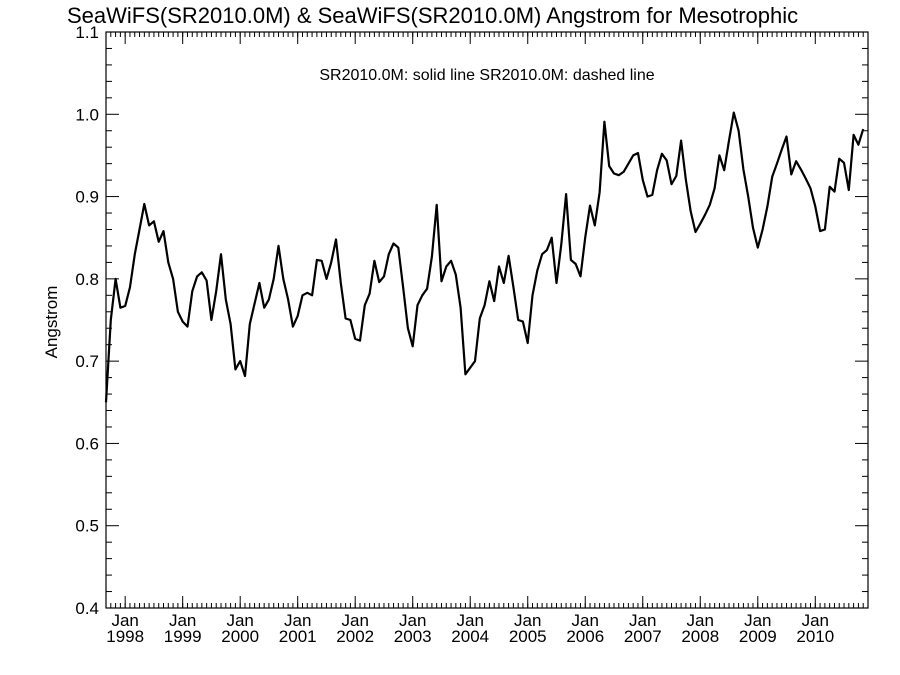 The width and height of the screenshot is (900, 675). Describe the element at coordinates (87, 279) in the screenshot. I see `y-tick-label: 0.8` at that location.